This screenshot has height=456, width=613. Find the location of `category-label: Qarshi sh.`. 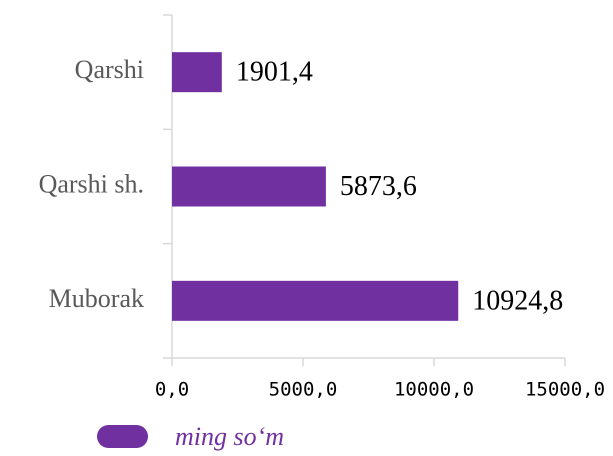

category-label: Qarshi sh. is located at coordinates (91, 183).